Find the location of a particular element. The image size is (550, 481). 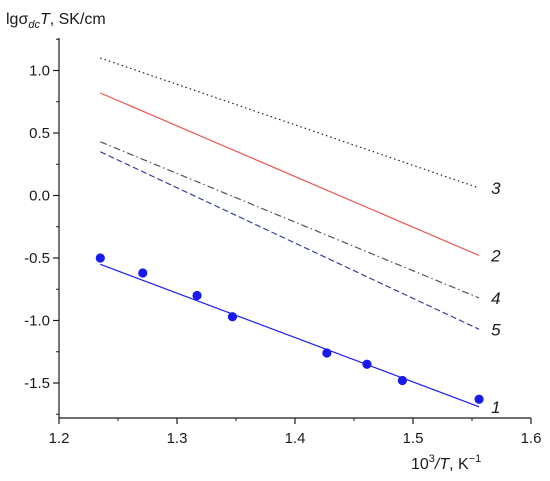

x-tick-label: 1.6 is located at coordinates (531, 438).